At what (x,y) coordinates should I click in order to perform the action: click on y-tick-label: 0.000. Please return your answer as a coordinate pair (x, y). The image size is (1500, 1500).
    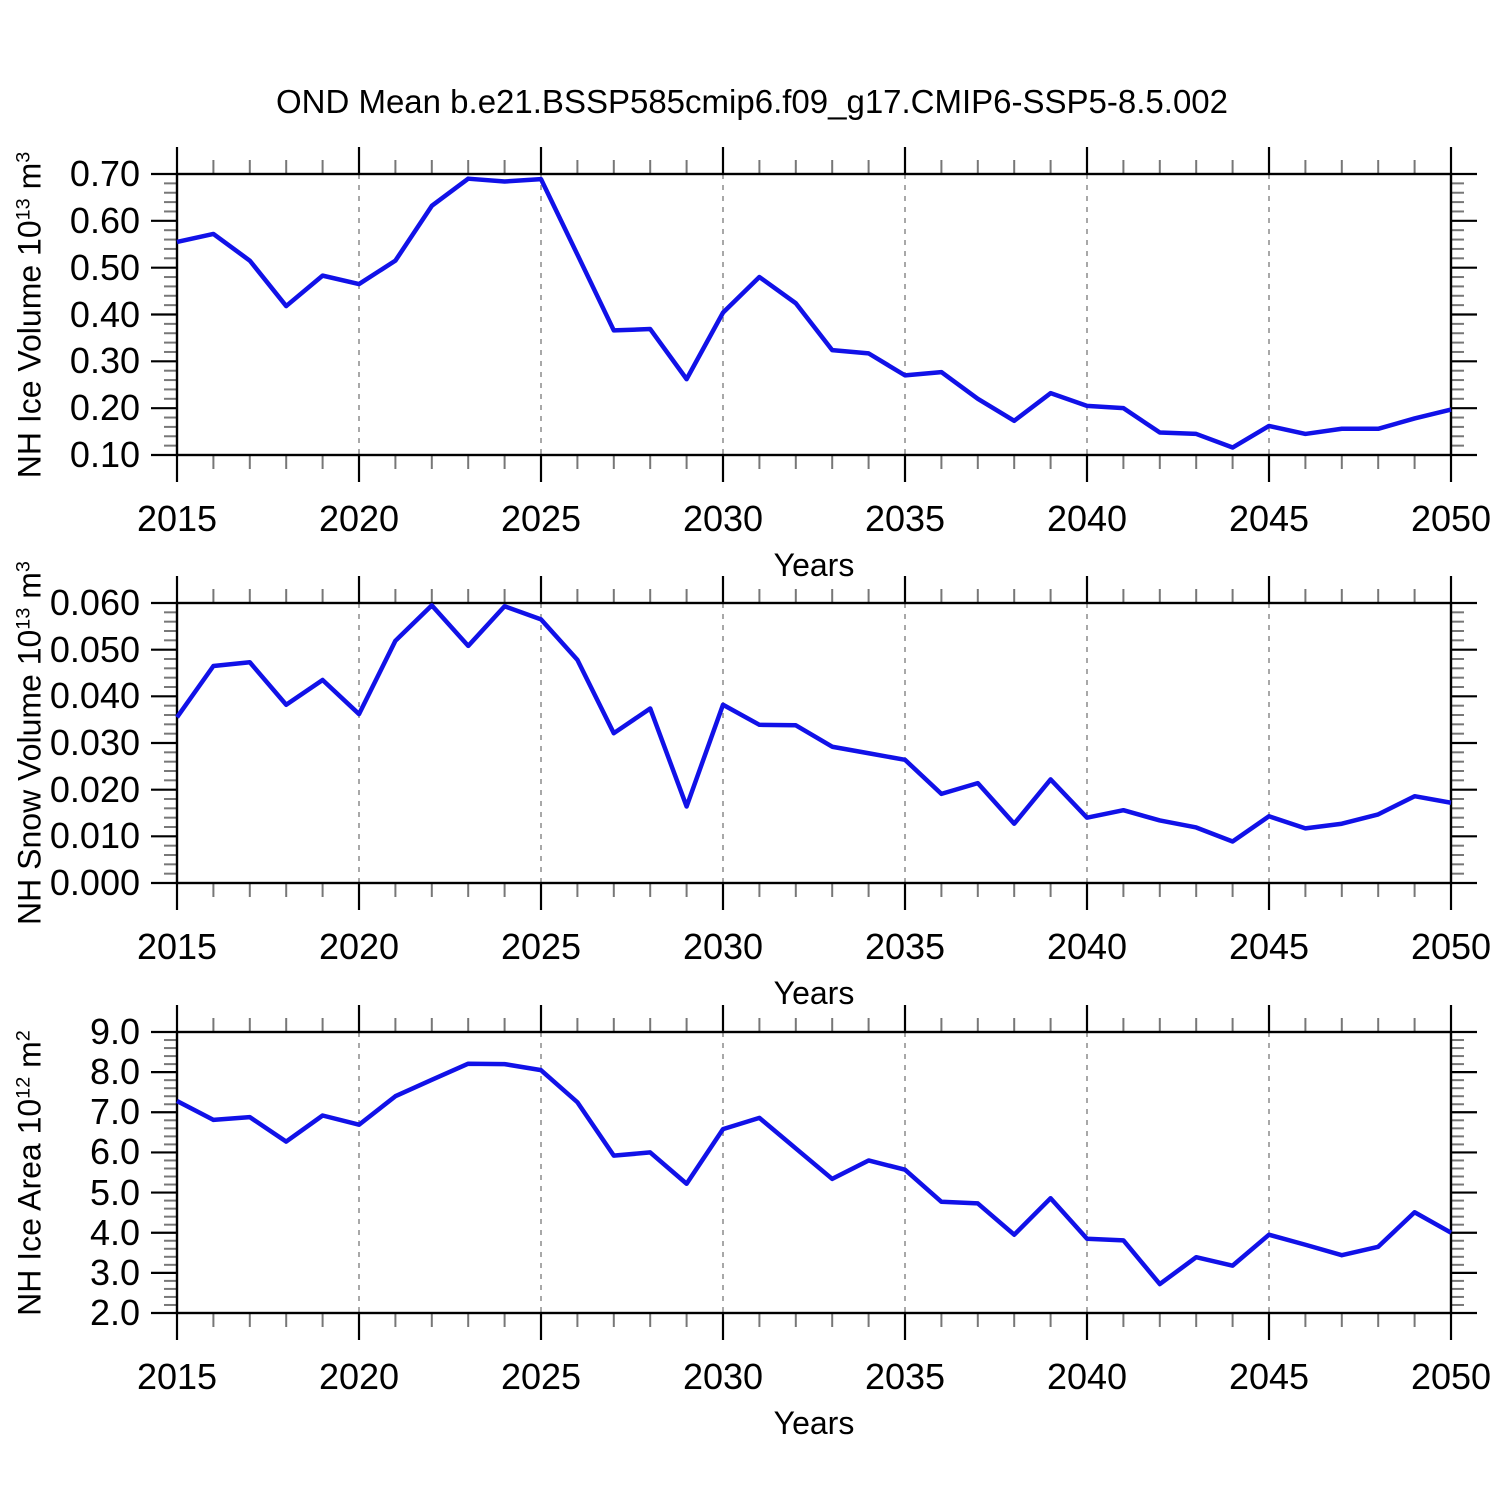
    Looking at the image, I should click on (94, 882).